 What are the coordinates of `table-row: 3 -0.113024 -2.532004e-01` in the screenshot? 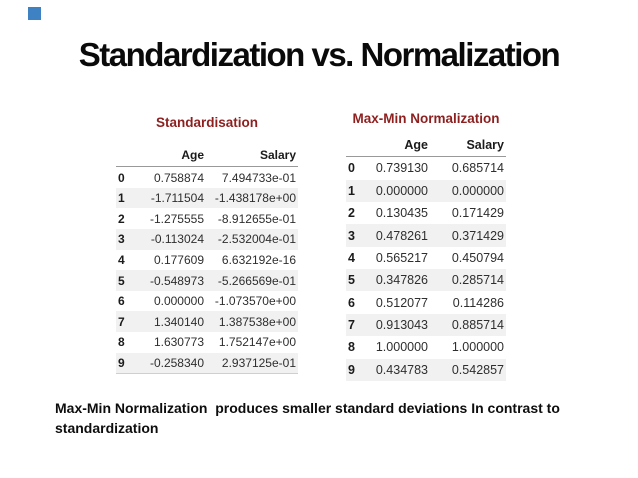 It's located at (207, 239).